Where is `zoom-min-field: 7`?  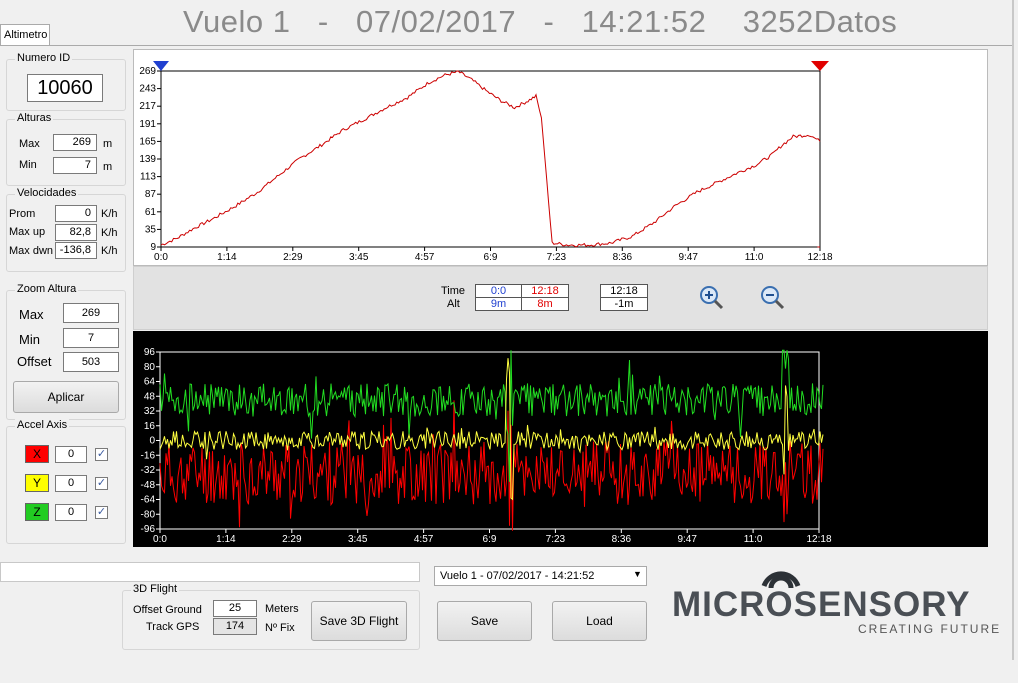
zoom-min-field: 7 is located at coordinates (91, 338).